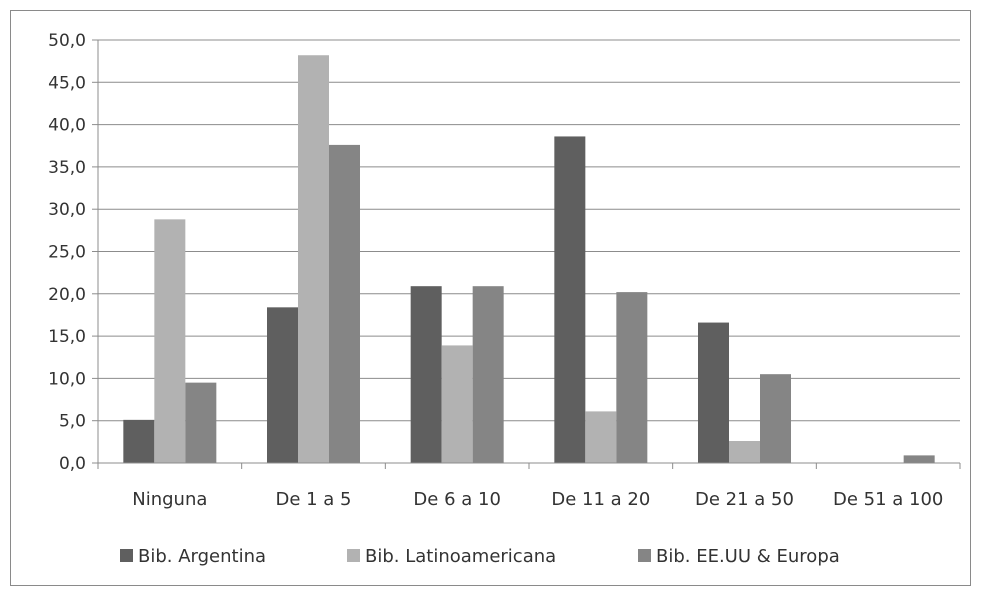 Image resolution: width=981 pixels, height=592 pixels. What do you see at coordinates (67, 126) in the screenshot?
I see `y-tick-label: 40,0` at bounding box center [67, 126].